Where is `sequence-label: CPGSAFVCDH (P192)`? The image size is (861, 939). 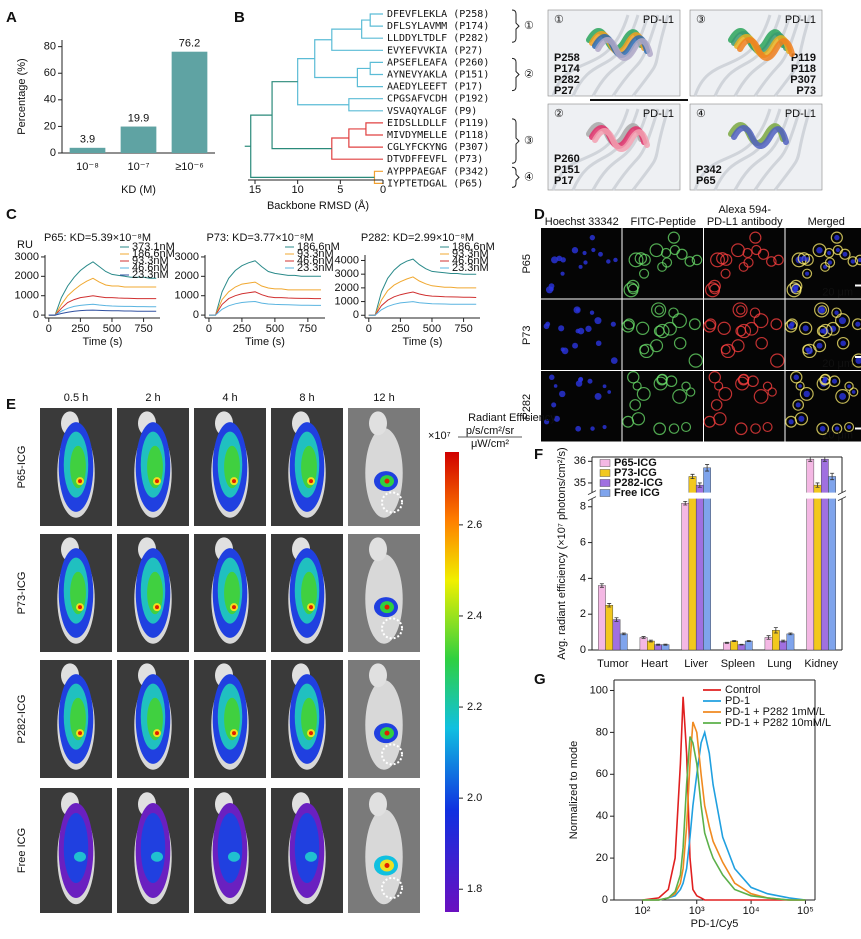
sequence-label: CPGSAFVCDH (P192) is located at coordinates (438, 99).